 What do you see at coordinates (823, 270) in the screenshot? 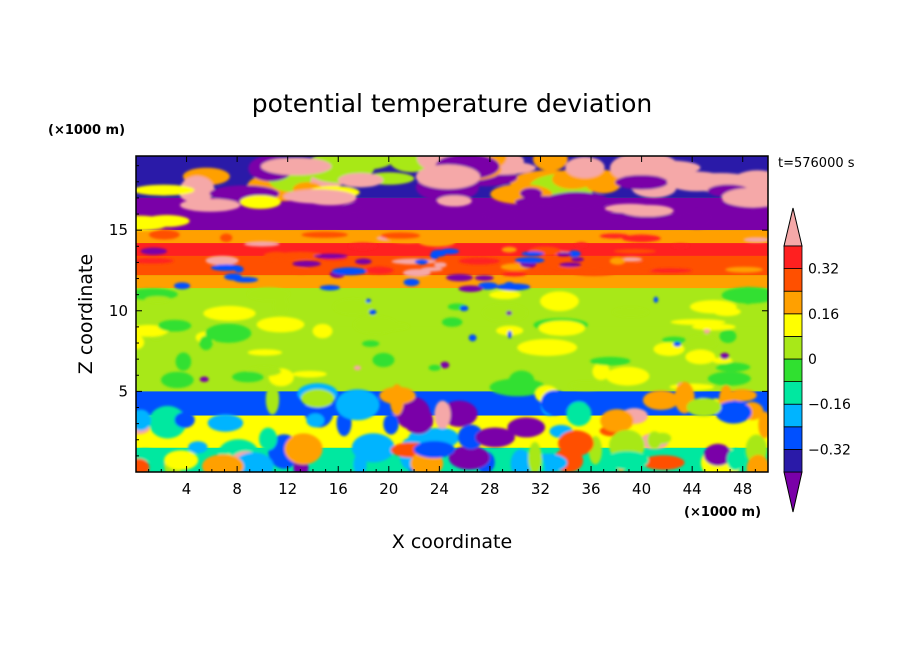
I see `colorbar-tick-label: 0.32` at bounding box center [823, 270].